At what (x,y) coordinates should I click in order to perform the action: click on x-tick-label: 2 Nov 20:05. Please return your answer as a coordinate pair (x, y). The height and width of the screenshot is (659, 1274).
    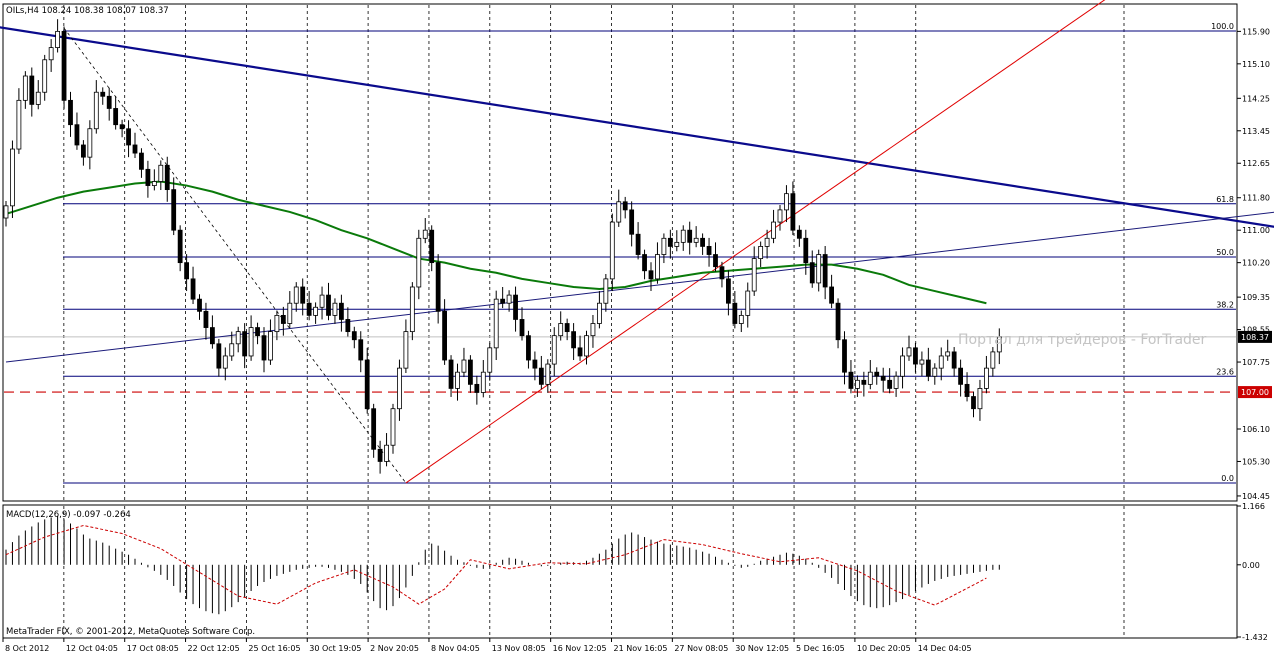
    Looking at the image, I should click on (394, 648).